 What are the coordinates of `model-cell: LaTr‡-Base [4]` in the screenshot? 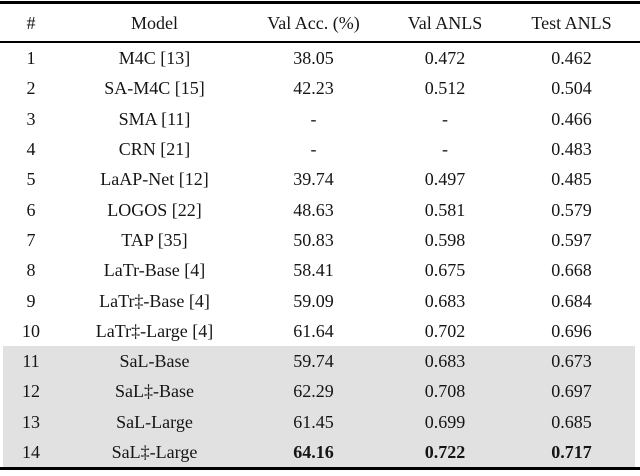 It's located at (154, 300).